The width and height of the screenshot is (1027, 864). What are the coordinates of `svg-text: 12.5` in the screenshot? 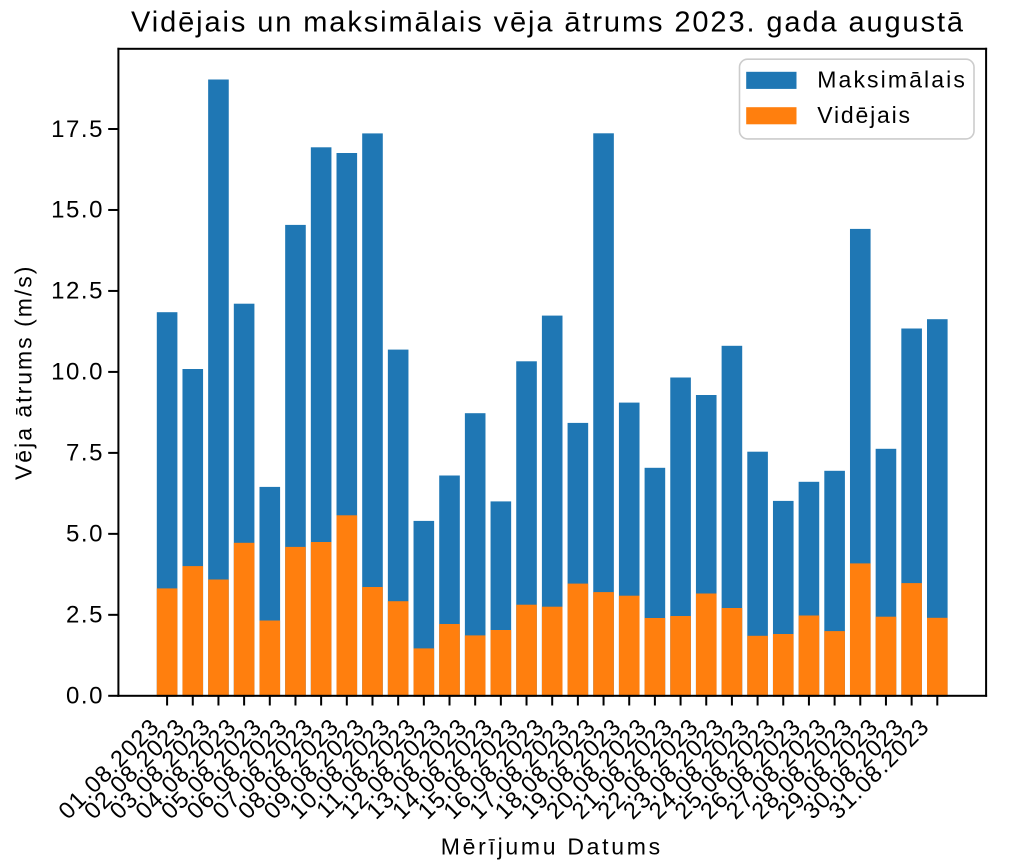 It's located at (77, 291).